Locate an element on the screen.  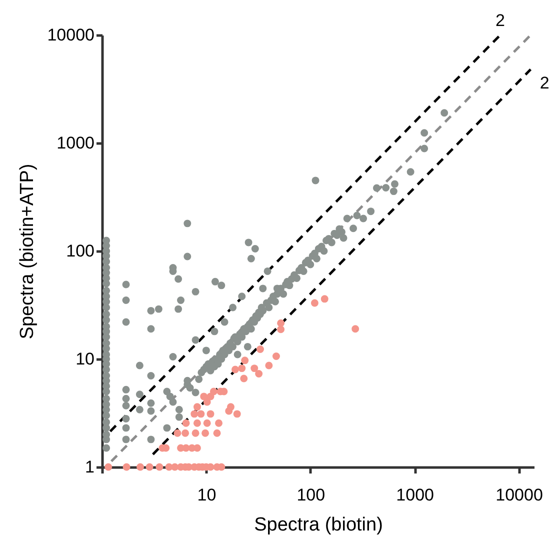
y-tick-label: 1 is located at coordinates (89, 467).